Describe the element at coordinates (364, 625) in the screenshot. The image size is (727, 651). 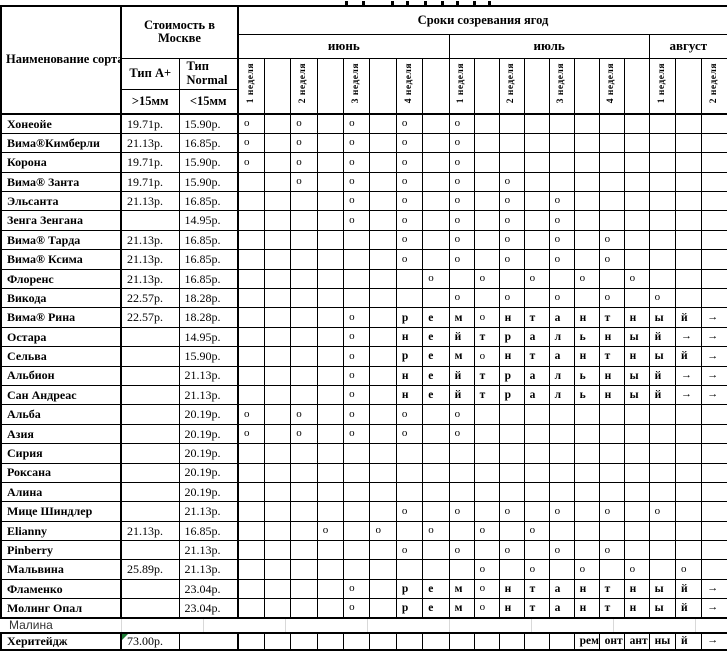
I see `section-label: Малина` at that location.